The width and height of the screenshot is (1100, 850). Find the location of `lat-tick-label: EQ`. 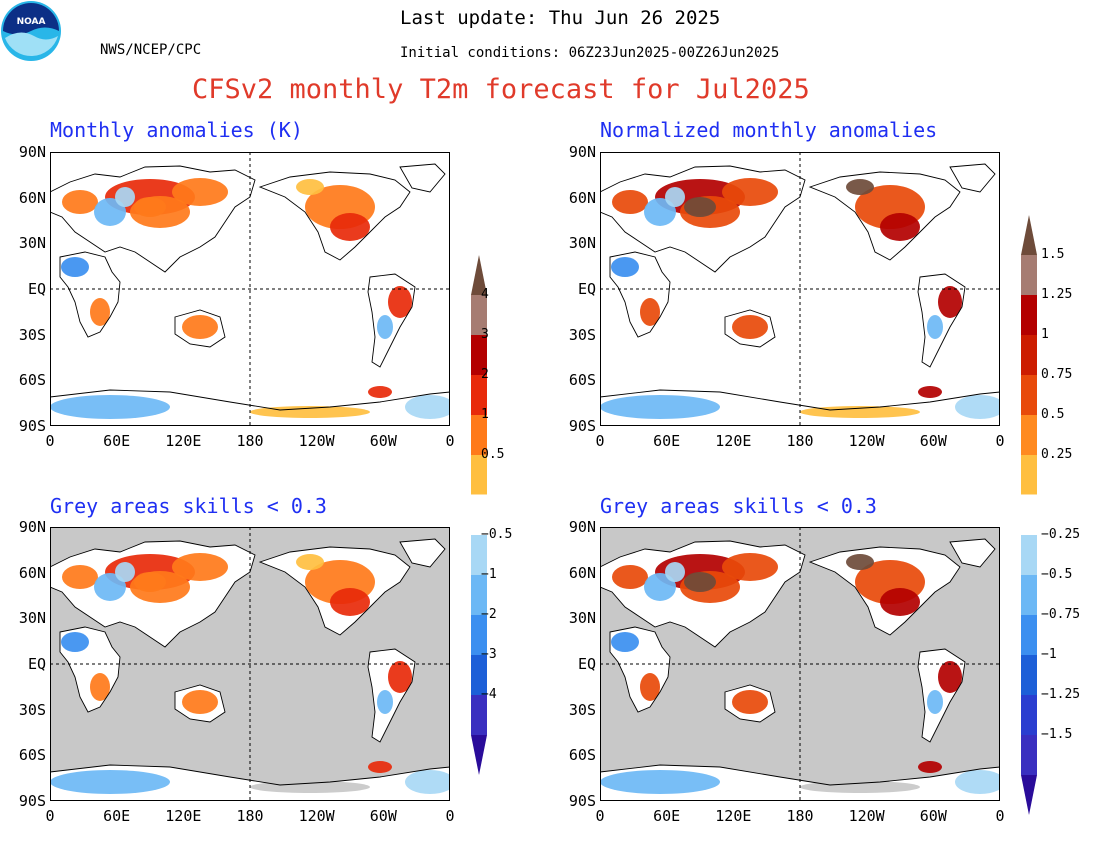

lat-tick-label: EQ is located at coordinates (36, 664).